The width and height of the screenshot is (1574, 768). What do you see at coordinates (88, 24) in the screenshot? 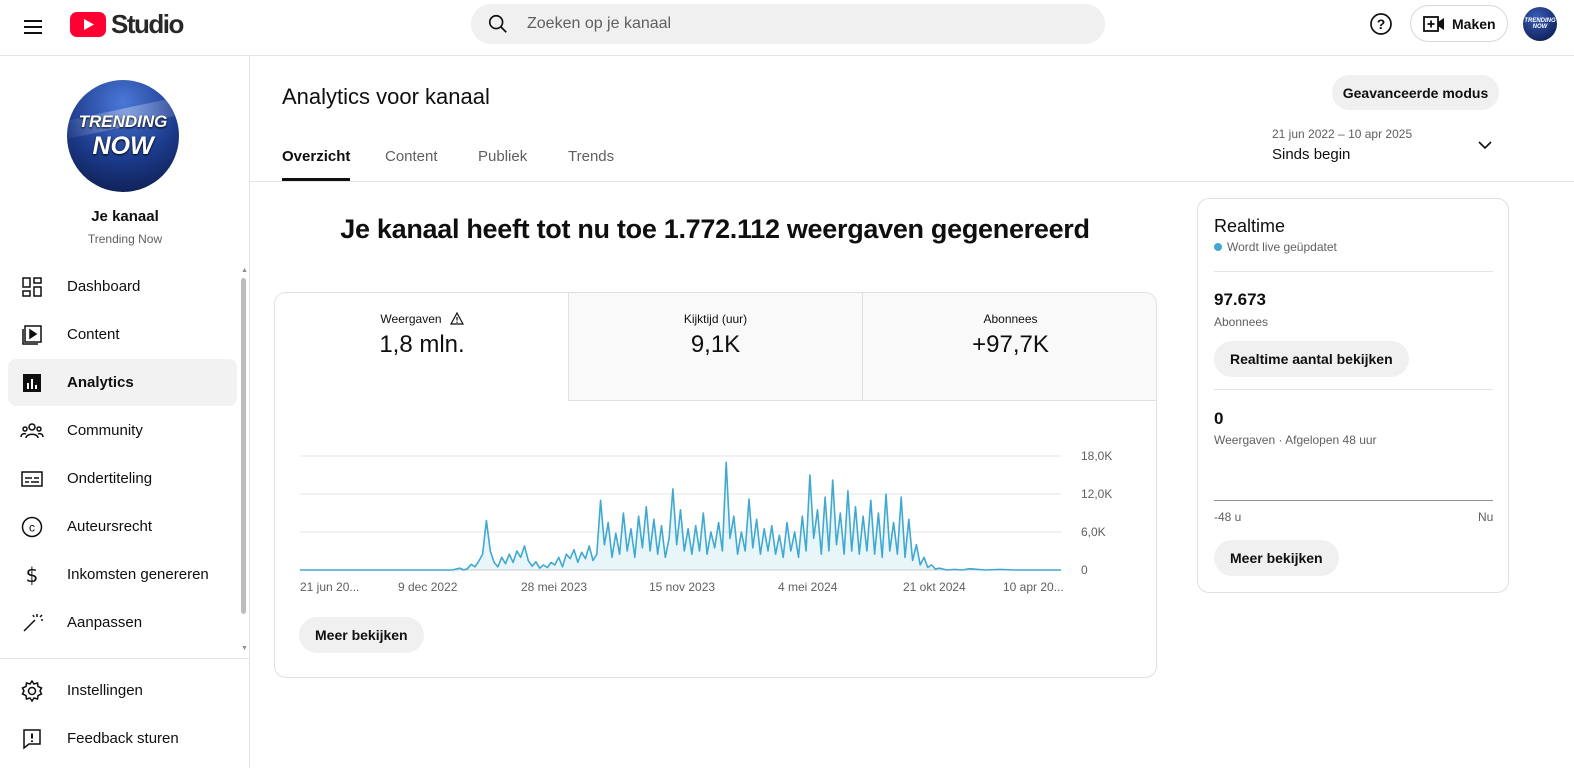
I see `youtube-logo-icon` at bounding box center [88, 24].